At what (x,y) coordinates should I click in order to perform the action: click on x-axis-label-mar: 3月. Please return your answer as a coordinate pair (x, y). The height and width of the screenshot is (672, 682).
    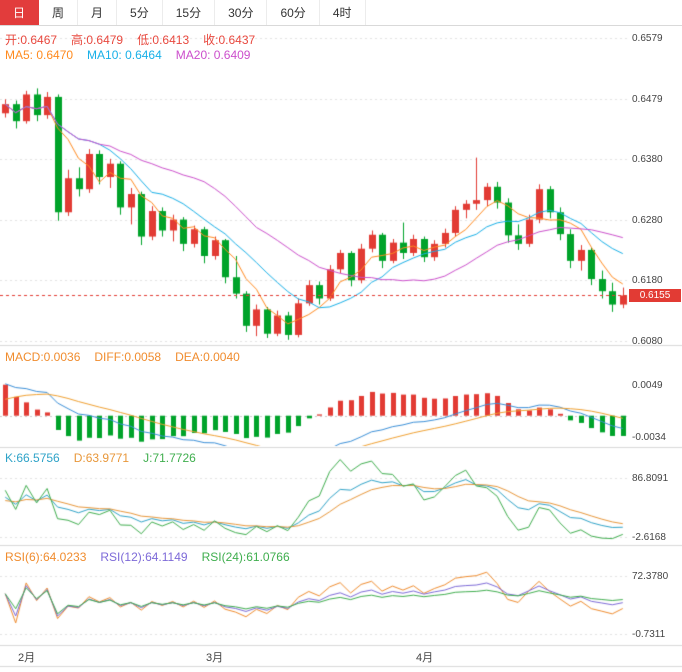
    Looking at the image, I should click on (215, 658).